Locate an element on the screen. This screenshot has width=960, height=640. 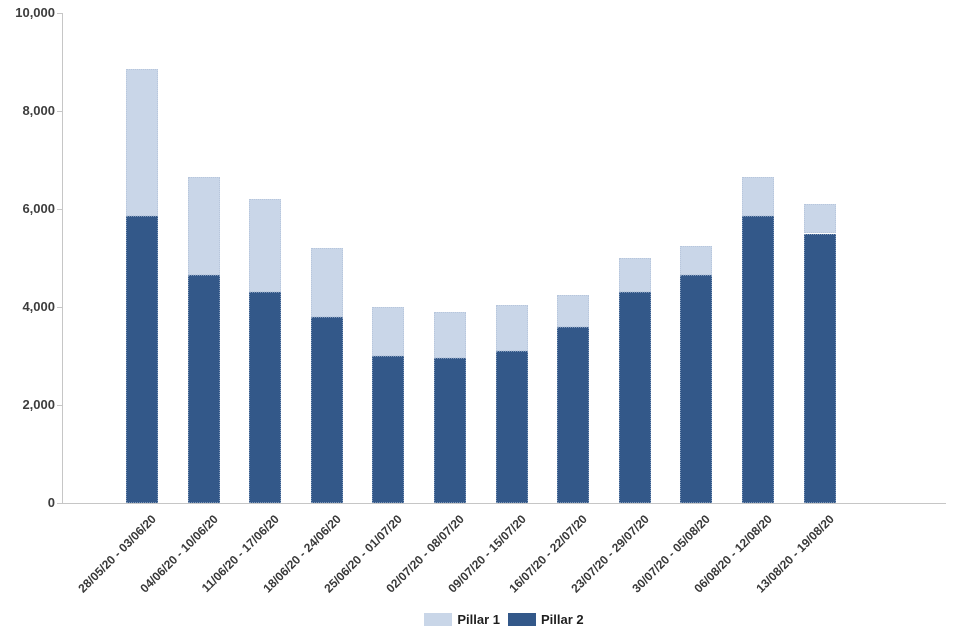
legend: Pillar 1 Pillar 2 is located at coordinates (480, 619).